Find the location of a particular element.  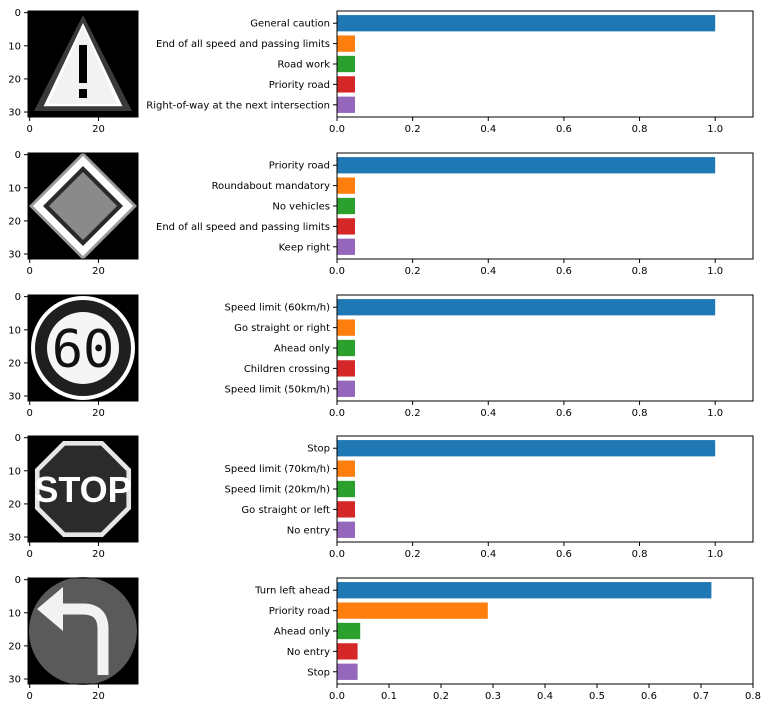

image-panel: STOP 0 10 20 30 0 20 is located at coordinates (73, 496).